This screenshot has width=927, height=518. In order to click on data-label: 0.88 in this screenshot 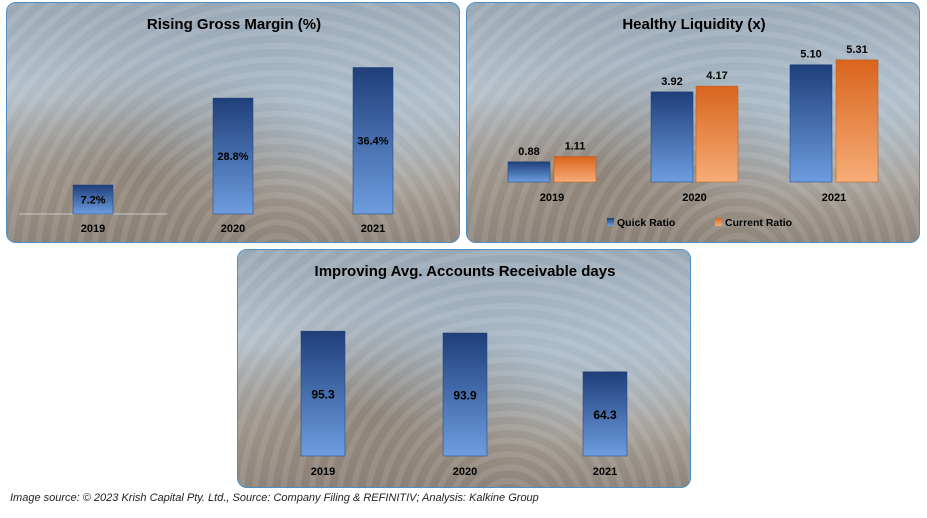, I will do `click(528, 152)`.